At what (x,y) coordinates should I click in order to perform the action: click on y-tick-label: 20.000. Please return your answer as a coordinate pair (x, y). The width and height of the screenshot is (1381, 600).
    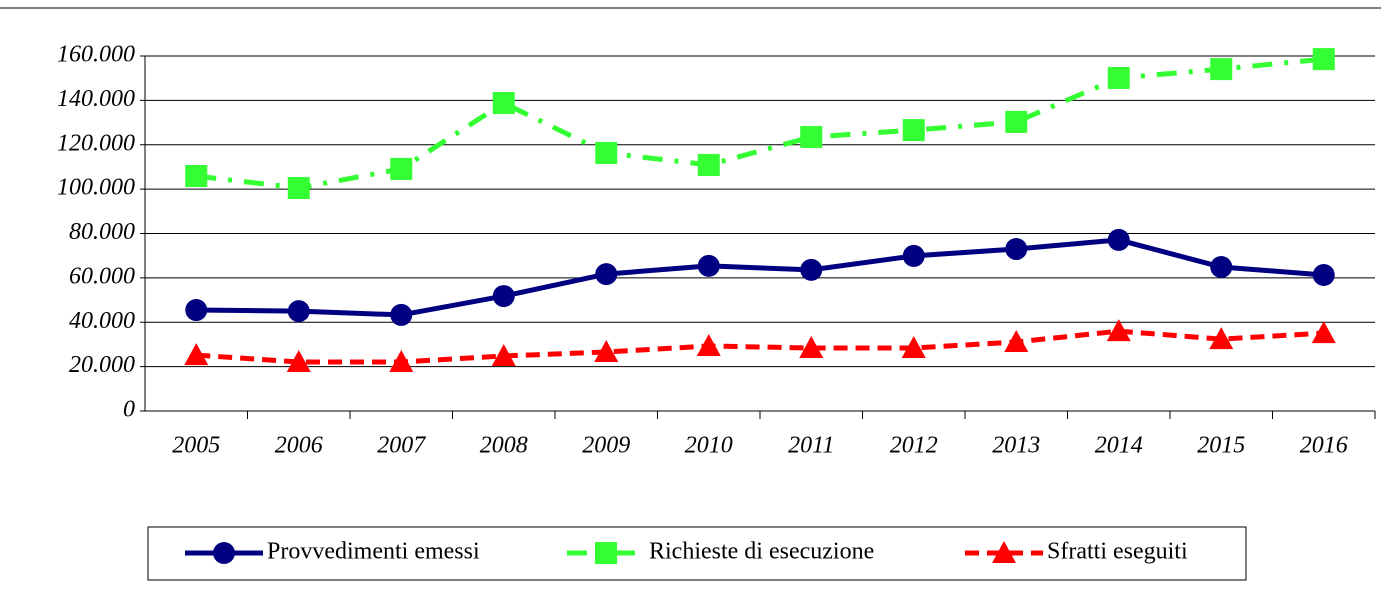
    Looking at the image, I should click on (102, 365).